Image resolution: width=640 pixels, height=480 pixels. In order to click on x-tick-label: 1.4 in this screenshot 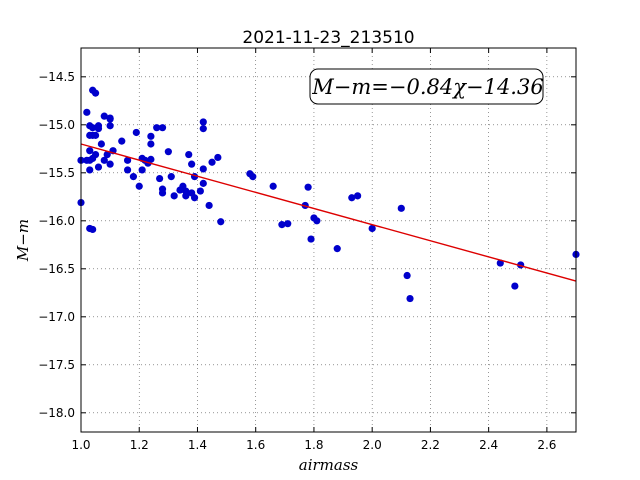, I will do `click(197, 445)`.